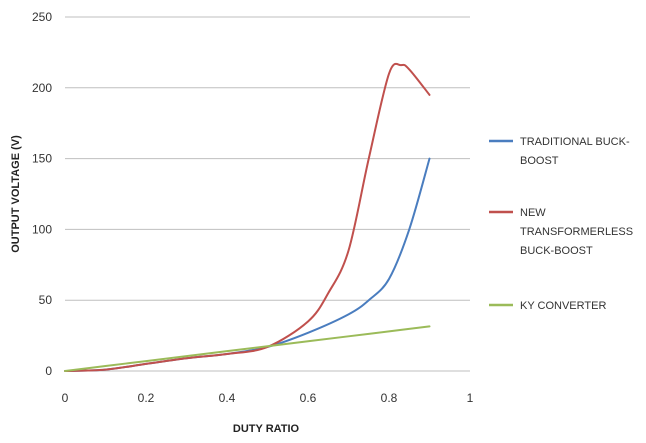  What do you see at coordinates (268, 398) in the screenshot?
I see `x-tick-labels: 0 0.2 0.4 0.6 0.8 1` at bounding box center [268, 398].